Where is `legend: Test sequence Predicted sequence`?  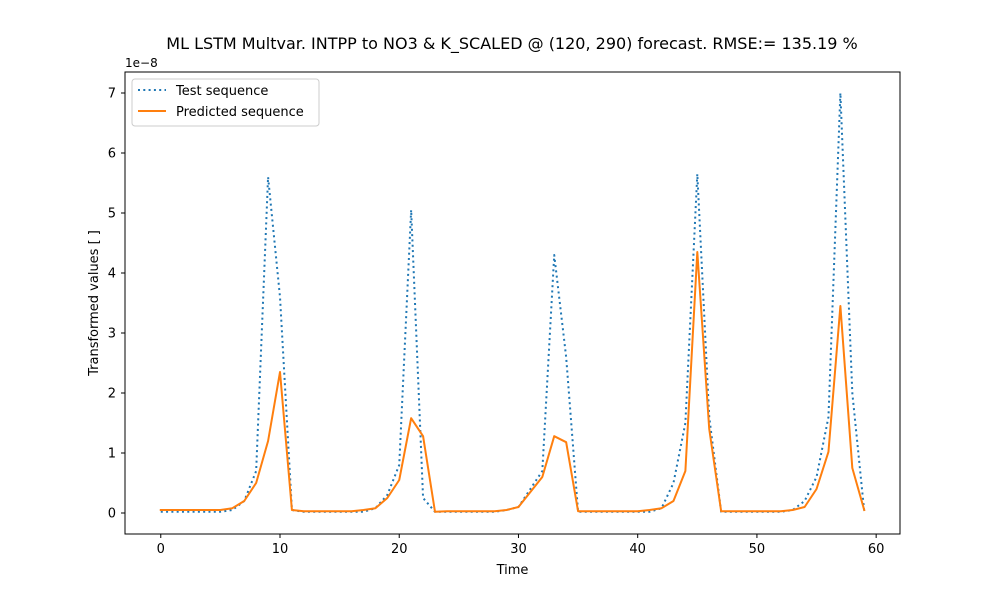 legend: Test sequence Predicted sequence is located at coordinates (225, 102).